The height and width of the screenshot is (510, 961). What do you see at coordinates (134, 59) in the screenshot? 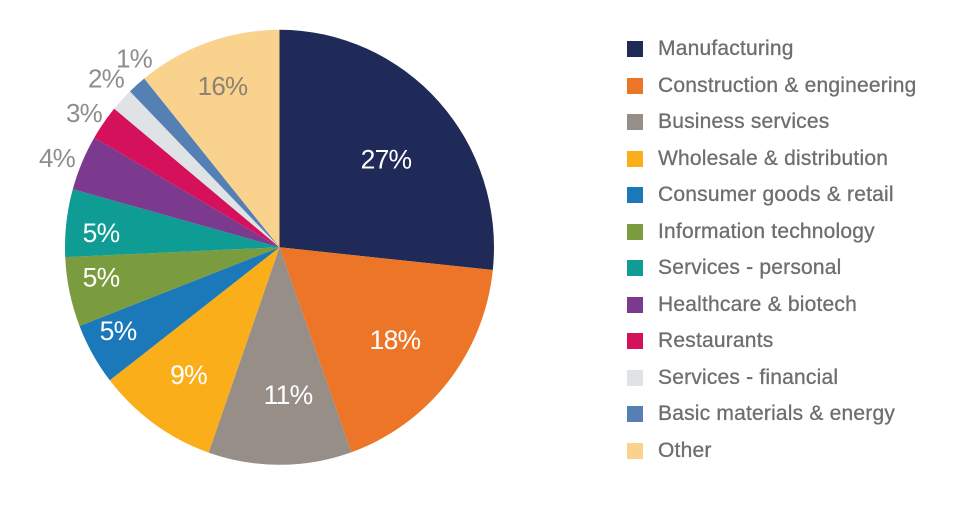
I see `svg-text: 1%` at bounding box center [134, 59].